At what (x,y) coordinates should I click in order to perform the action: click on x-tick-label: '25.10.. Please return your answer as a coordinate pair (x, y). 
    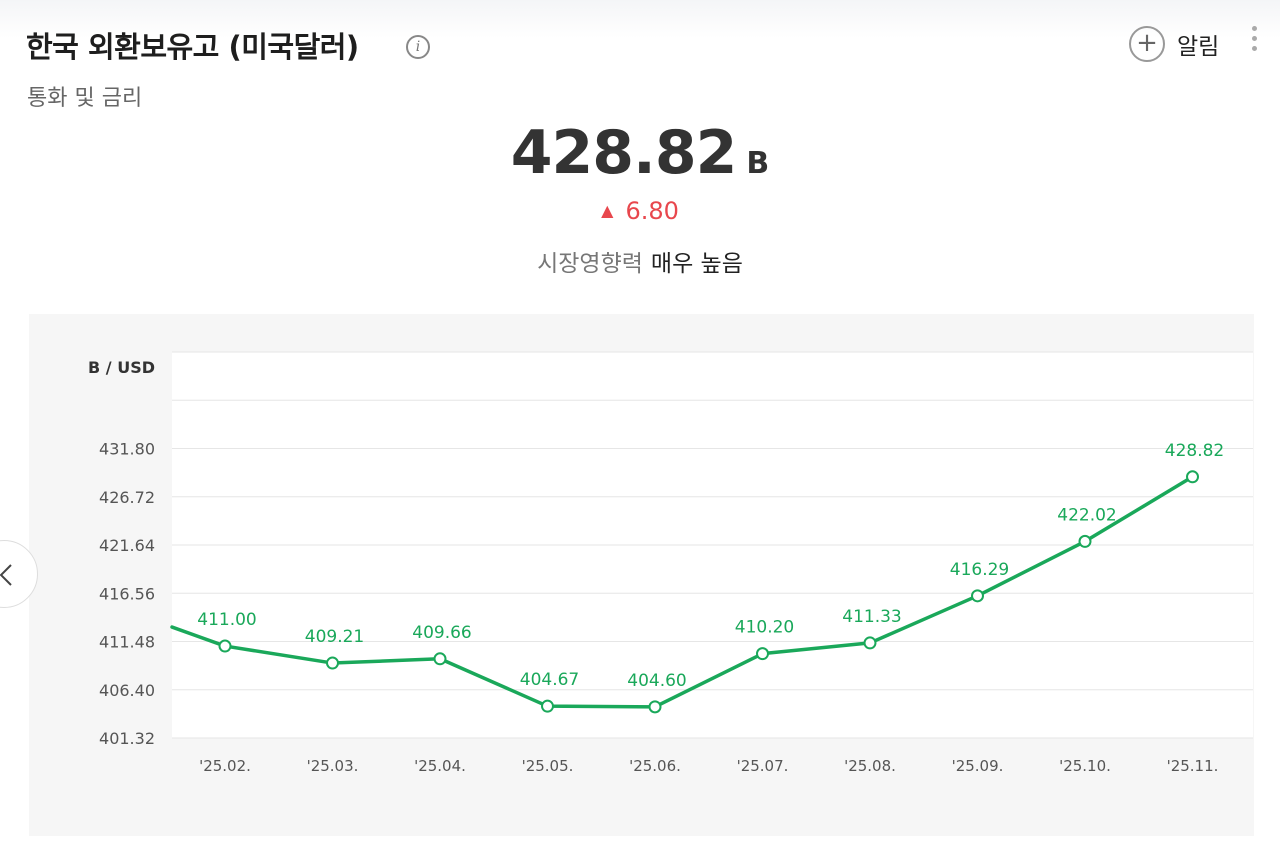
    Looking at the image, I should click on (1085, 766).